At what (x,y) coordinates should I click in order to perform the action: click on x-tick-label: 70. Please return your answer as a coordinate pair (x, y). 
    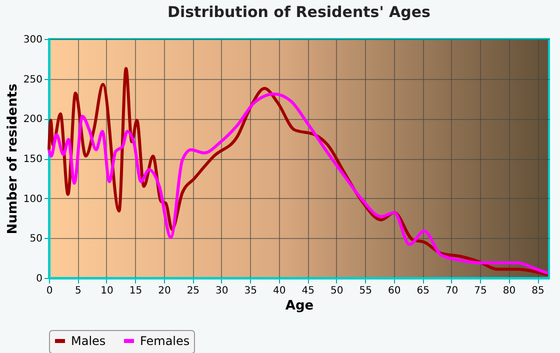
    Looking at the image, I should click on (451, 291).